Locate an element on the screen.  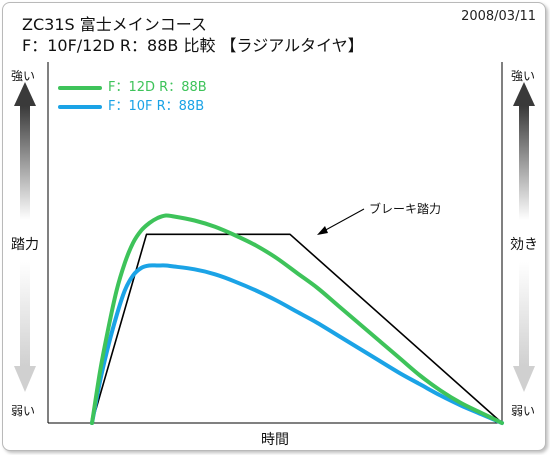
legend-swatch-blue is located at coordinates (80, 106).